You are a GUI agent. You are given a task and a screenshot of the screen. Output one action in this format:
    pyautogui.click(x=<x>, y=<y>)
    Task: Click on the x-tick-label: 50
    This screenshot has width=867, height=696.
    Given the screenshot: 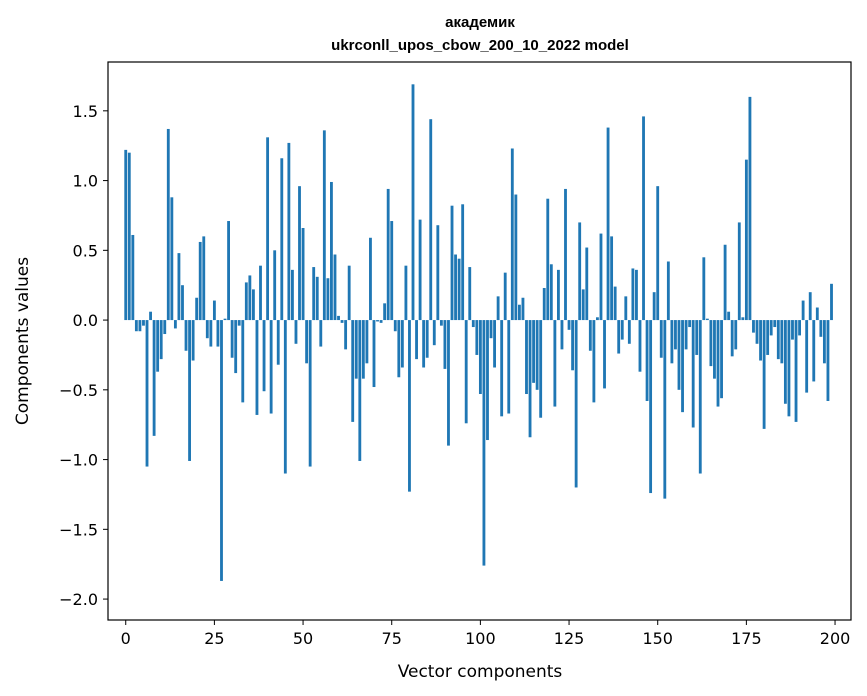 What is the action you would take?
    pyautogui.click(x=303, y=638)
    